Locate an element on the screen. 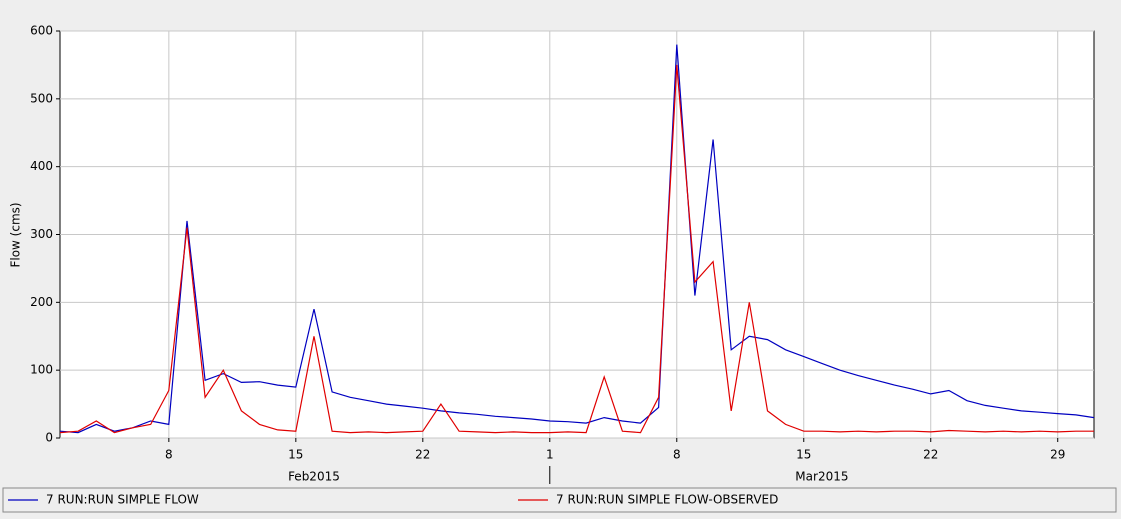 This screenshot has height=519, width=1121. month-label: Feb2015 is located at coordinates (314, 477).